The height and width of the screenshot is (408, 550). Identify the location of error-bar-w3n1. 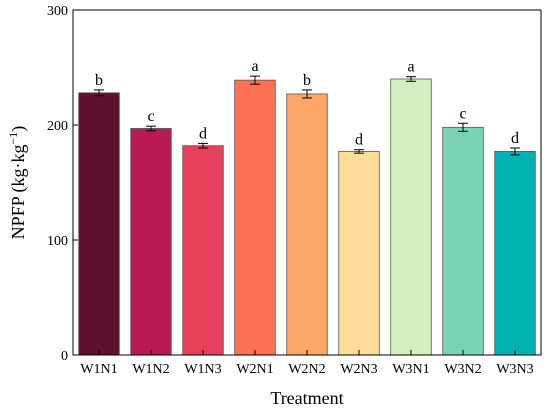
(411, 79).